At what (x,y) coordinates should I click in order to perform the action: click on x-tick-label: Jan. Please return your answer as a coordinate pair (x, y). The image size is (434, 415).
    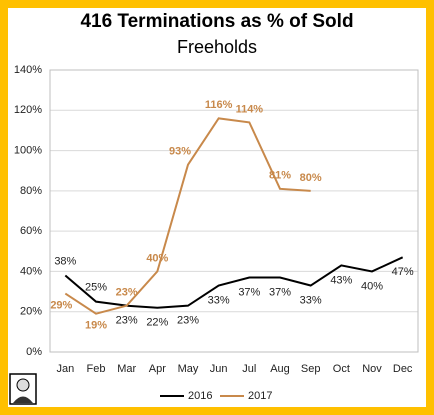
    Looking at the image, I should click on (65, 369).